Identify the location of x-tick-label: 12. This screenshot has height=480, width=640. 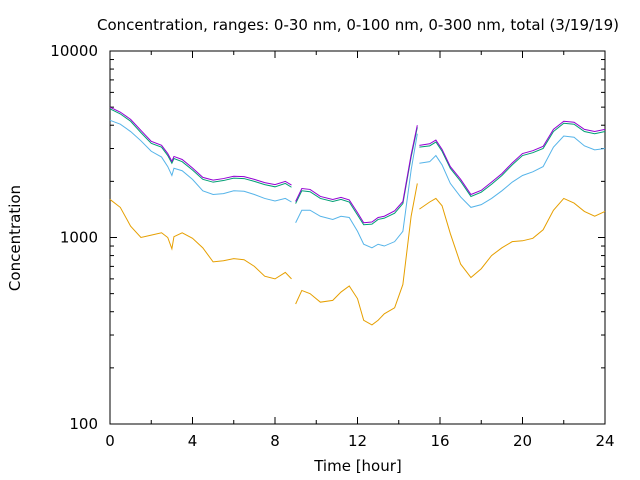
(357, 441).